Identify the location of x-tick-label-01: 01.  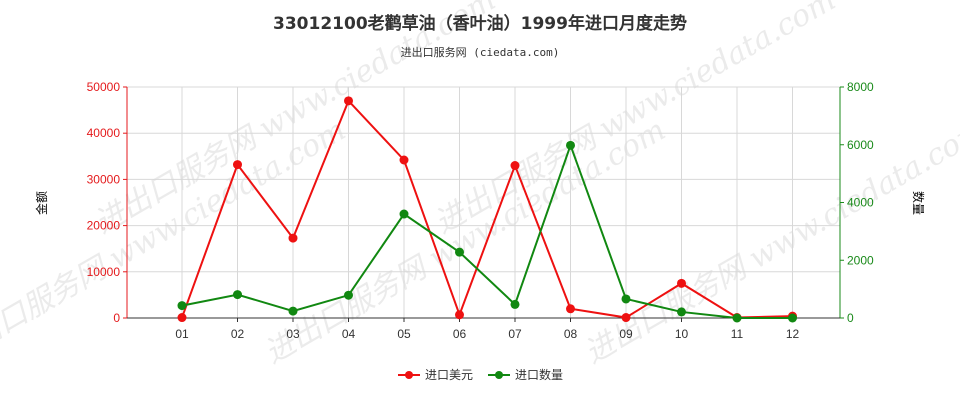
(182, 334).